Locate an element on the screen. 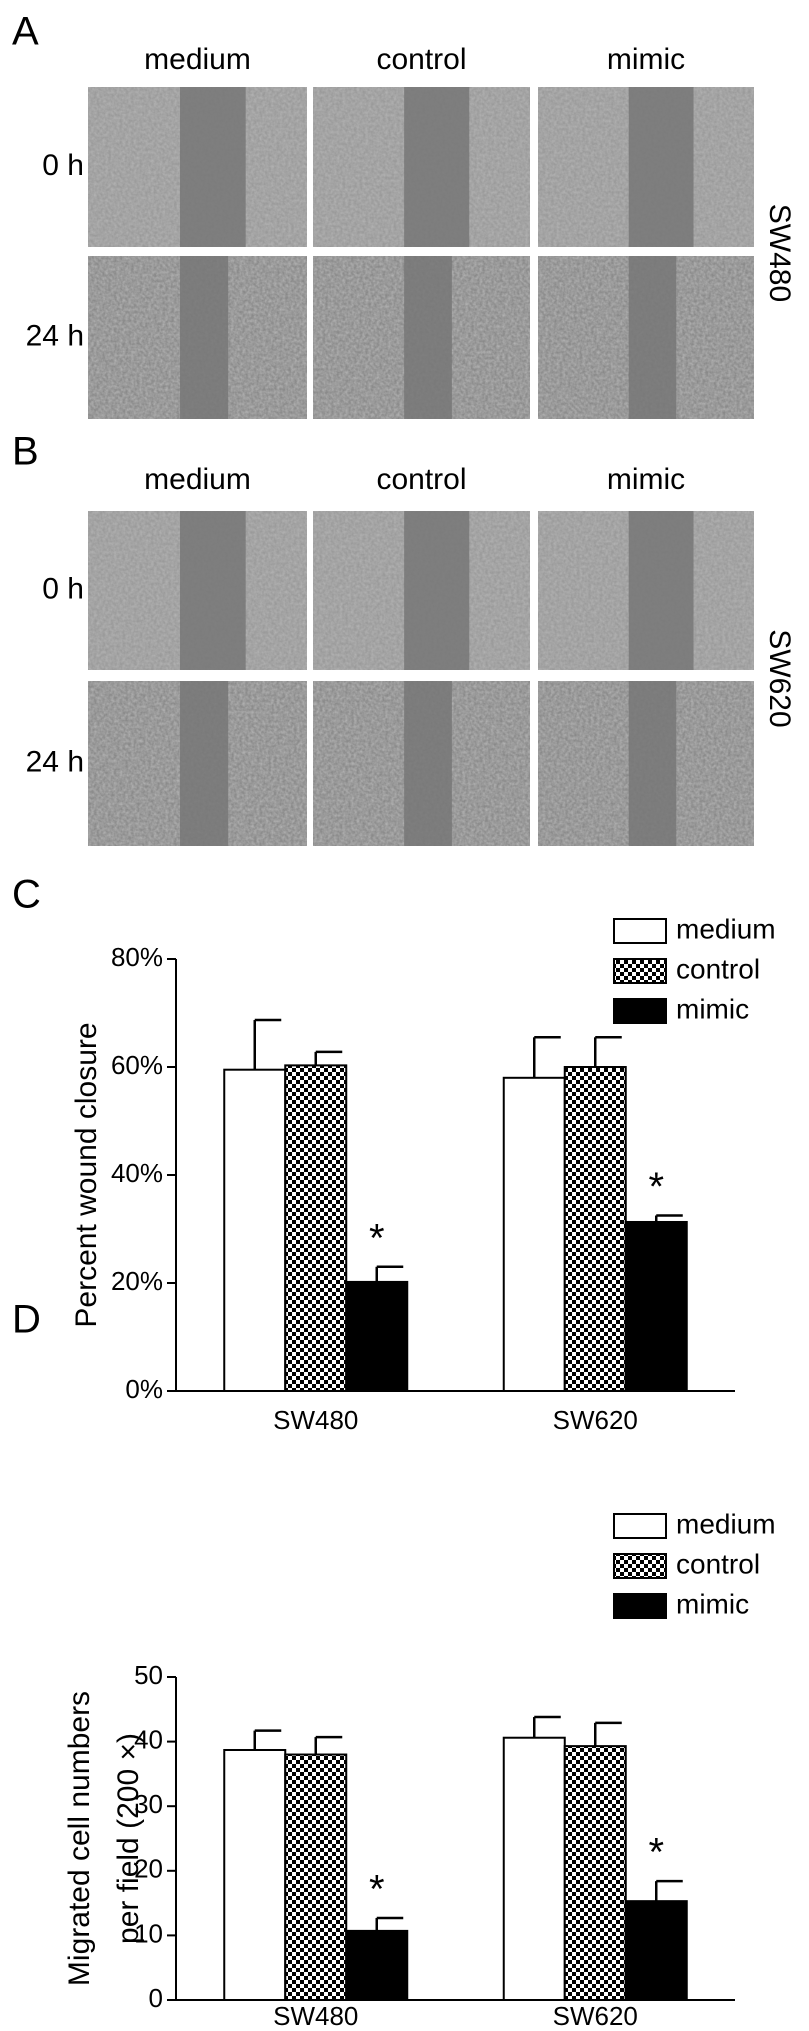 This screenshot has height=2031, width=809. cell-line-label: SW480 is located at coordinates (779, 253).